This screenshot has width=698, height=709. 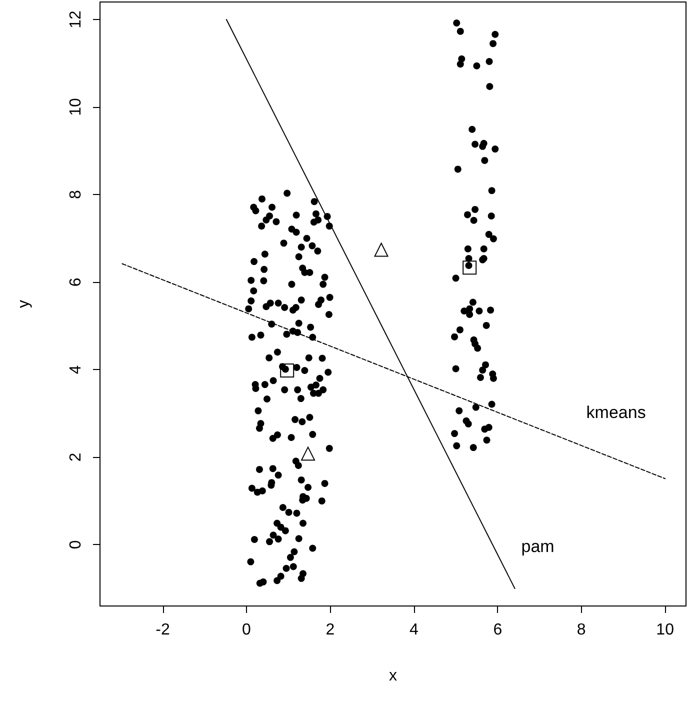 What do you see at coordinates (665, 630) in the screenshot?
I see `x-tick-label: 10` at bounding box center [665, 630].